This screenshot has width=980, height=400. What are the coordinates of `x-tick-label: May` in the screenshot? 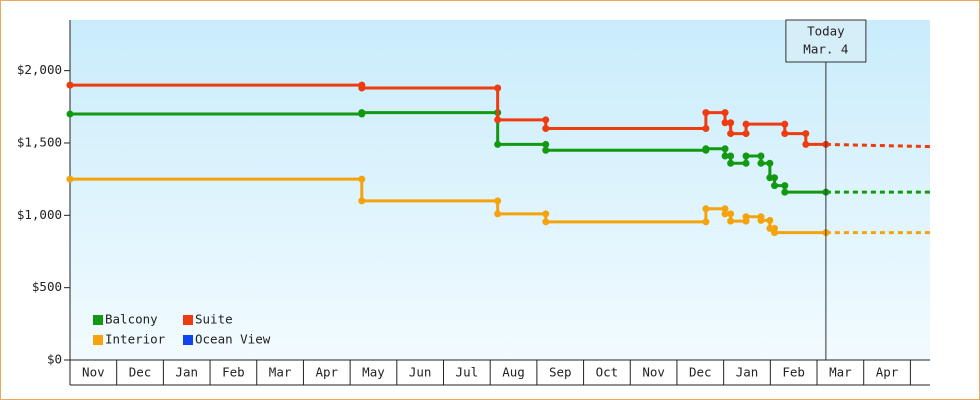 It's located at (373, 372).